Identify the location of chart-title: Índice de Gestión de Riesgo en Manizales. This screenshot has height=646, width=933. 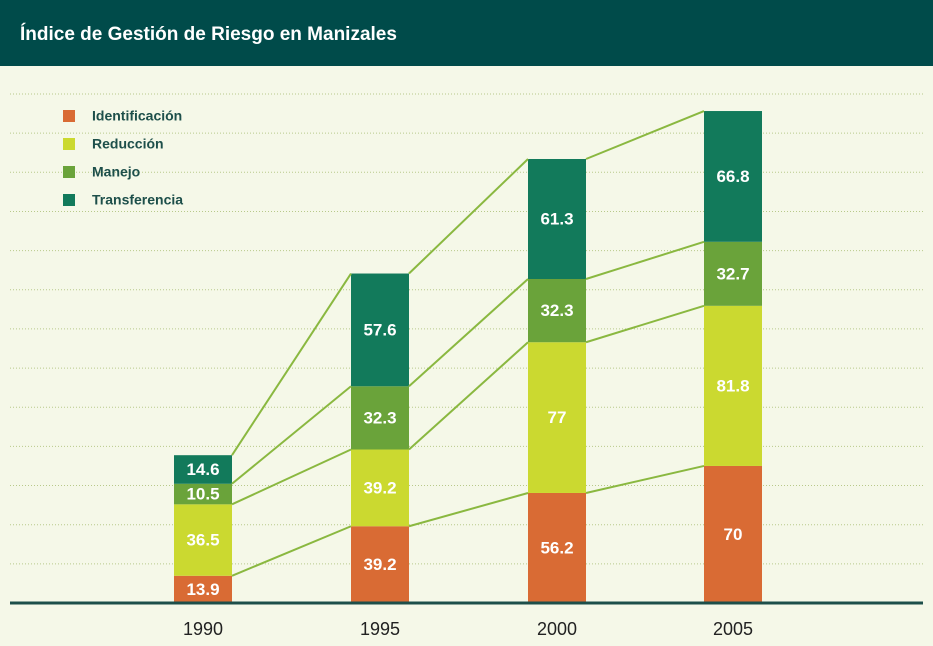
(208, 34).